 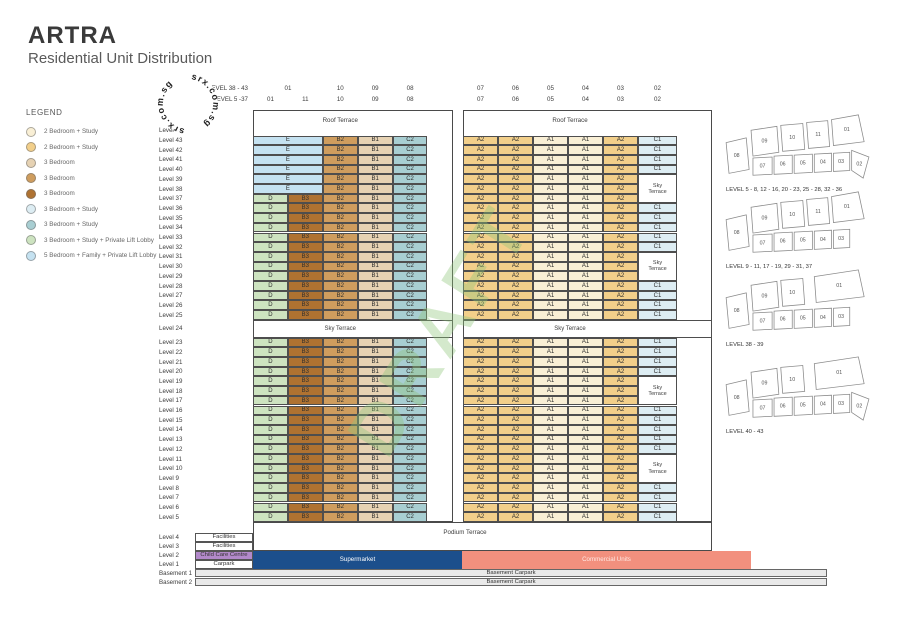 What do you see at coordinates (62, 147) in the screenshot?
I see `legend-item: 2 Bedroom + Study` at bounding box center [62, 147].